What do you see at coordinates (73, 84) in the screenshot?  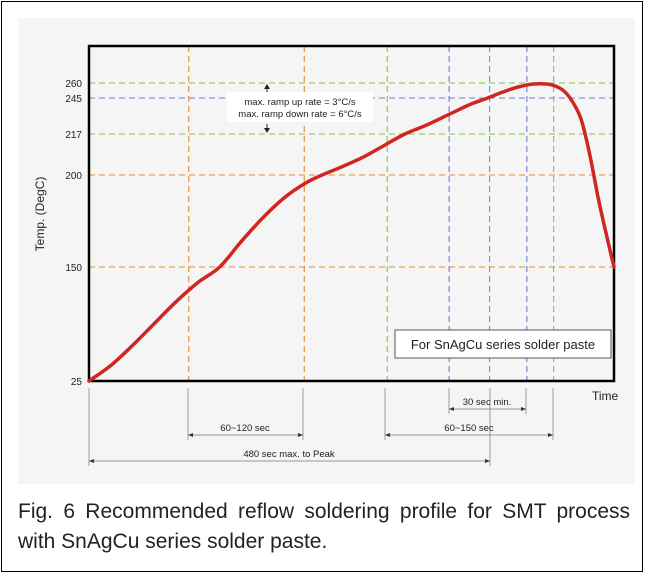 I see `y-tick-label: 260` at bounding box center [73, 84].